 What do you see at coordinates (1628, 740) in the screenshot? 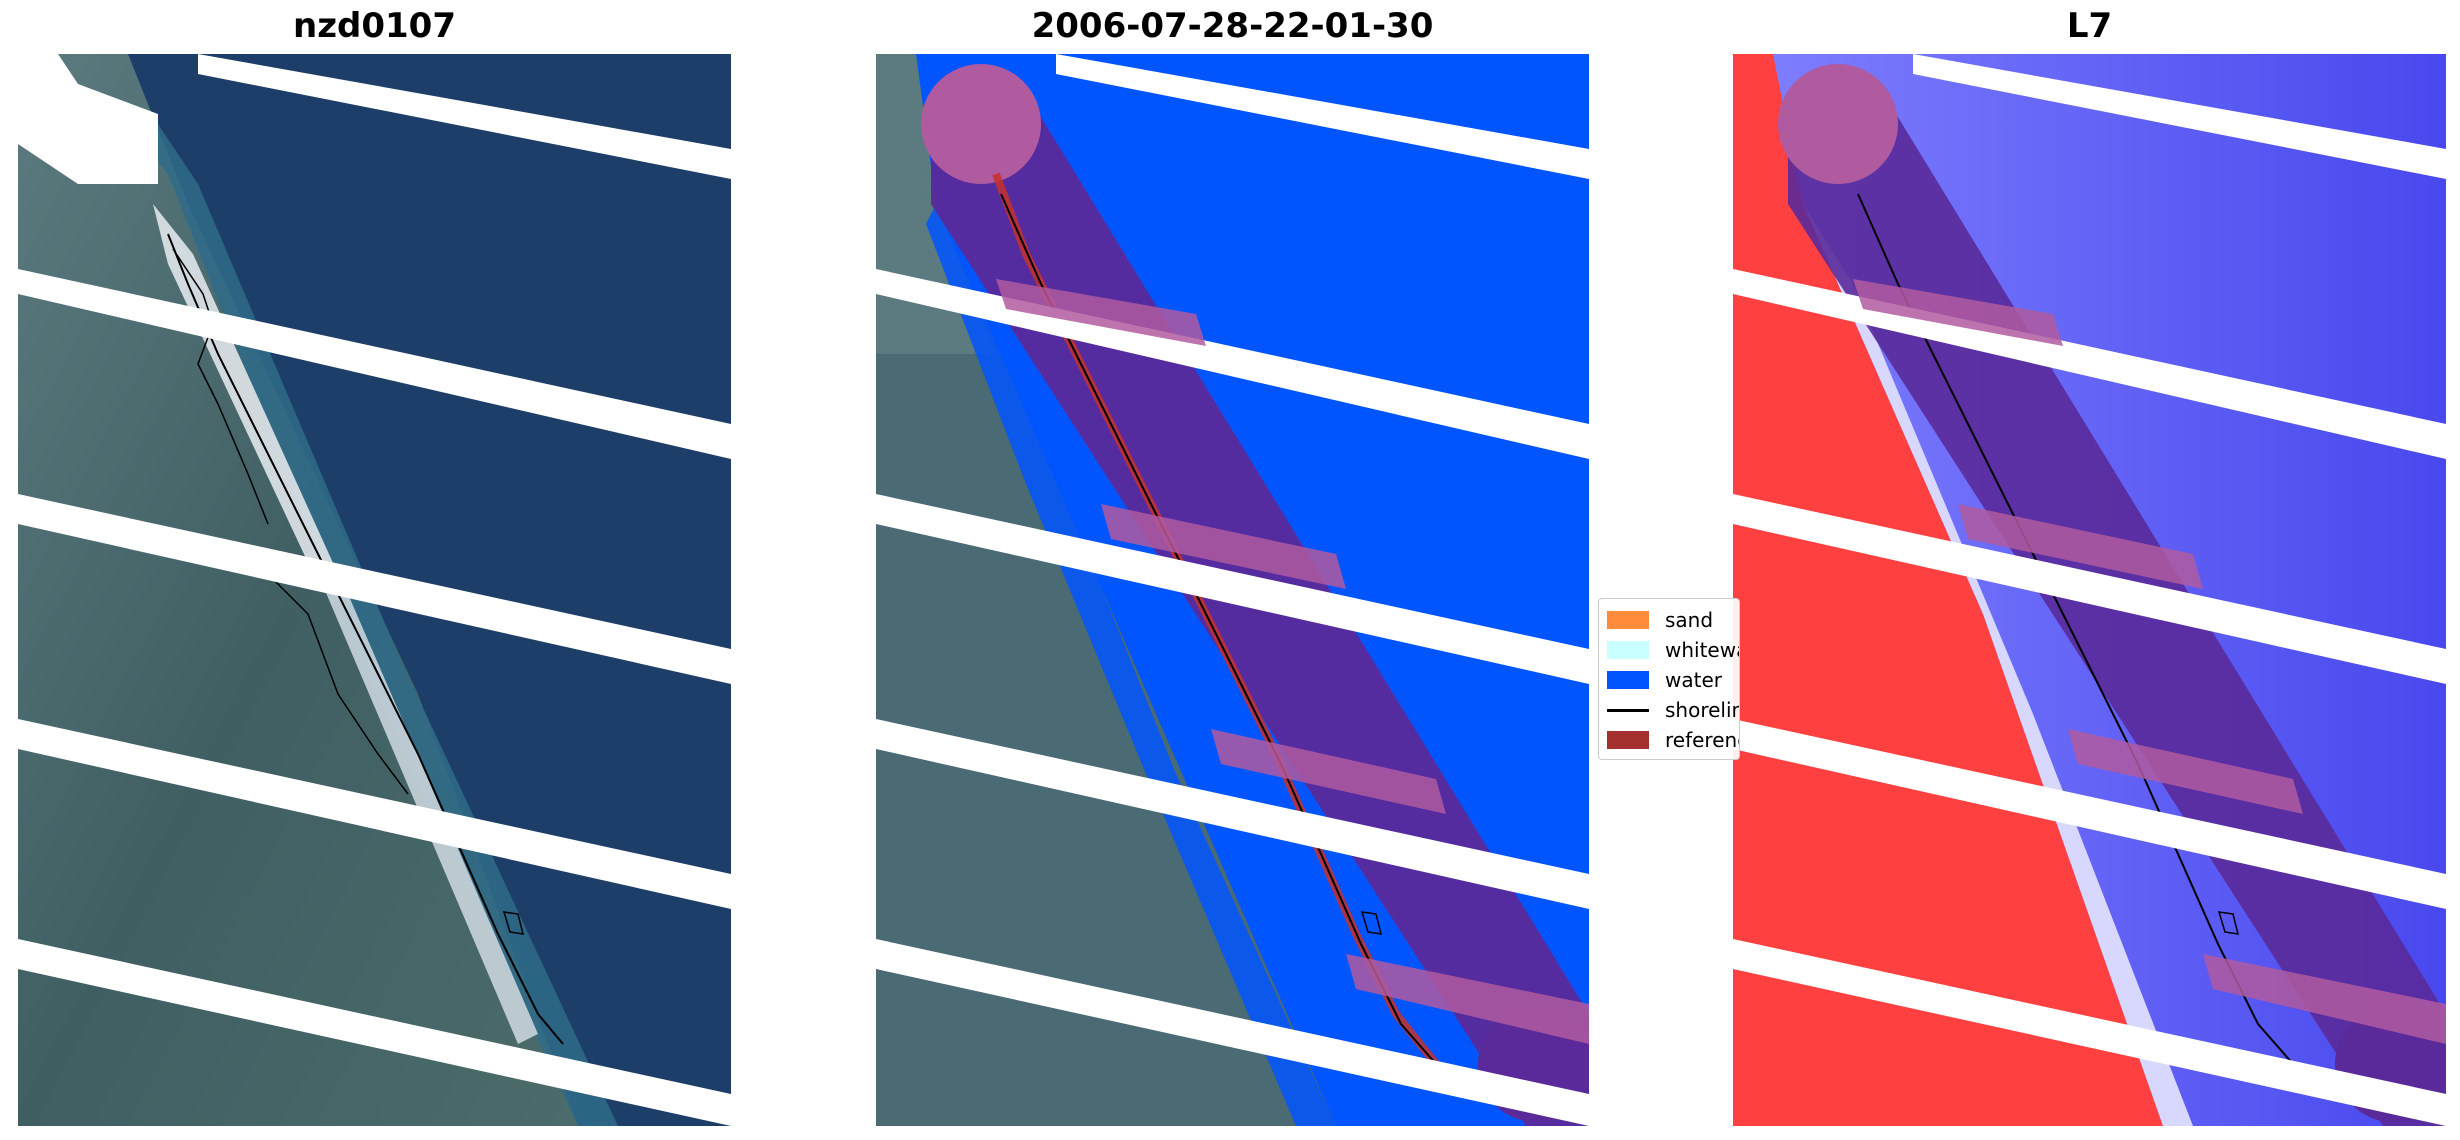
I see `legend-swatch-buffer` at bounding box center [1628, 740].